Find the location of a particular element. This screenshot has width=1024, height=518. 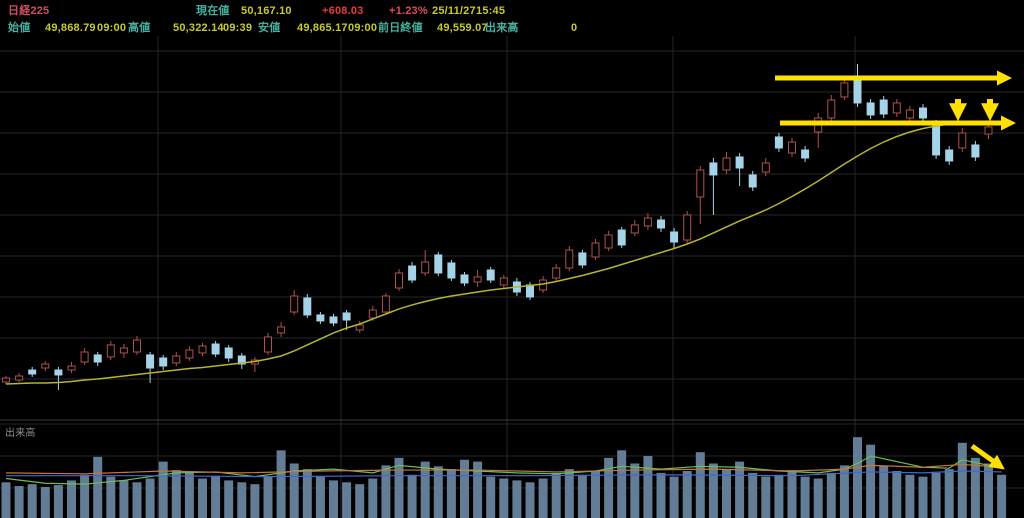

high-time: 09:39 is located at coordinates (238, 28).